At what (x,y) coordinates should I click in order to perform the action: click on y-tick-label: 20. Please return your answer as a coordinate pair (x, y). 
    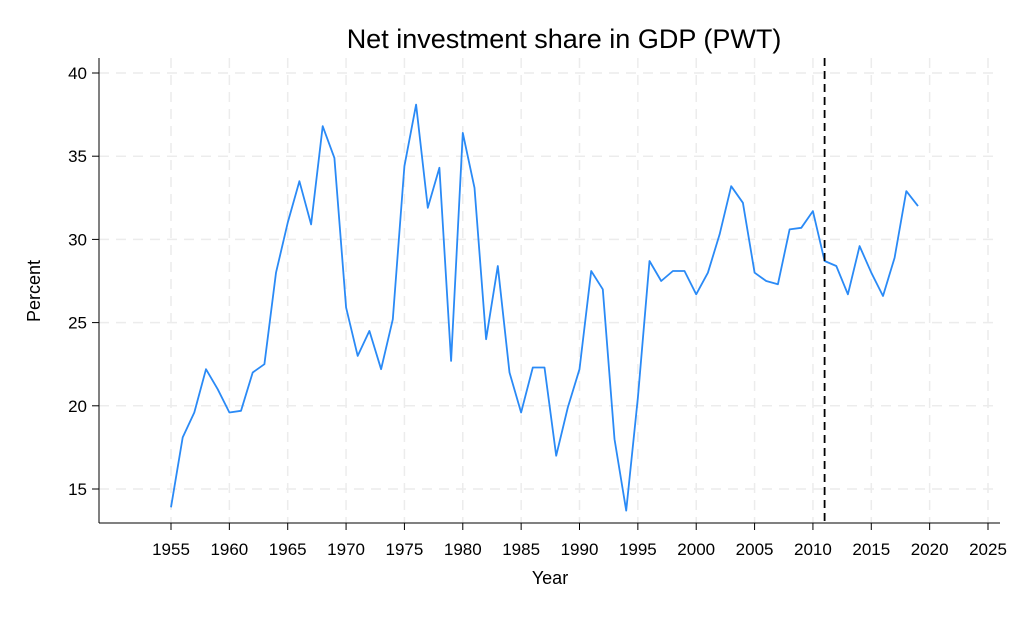
    Looking at the image, I should click on (77, 406).